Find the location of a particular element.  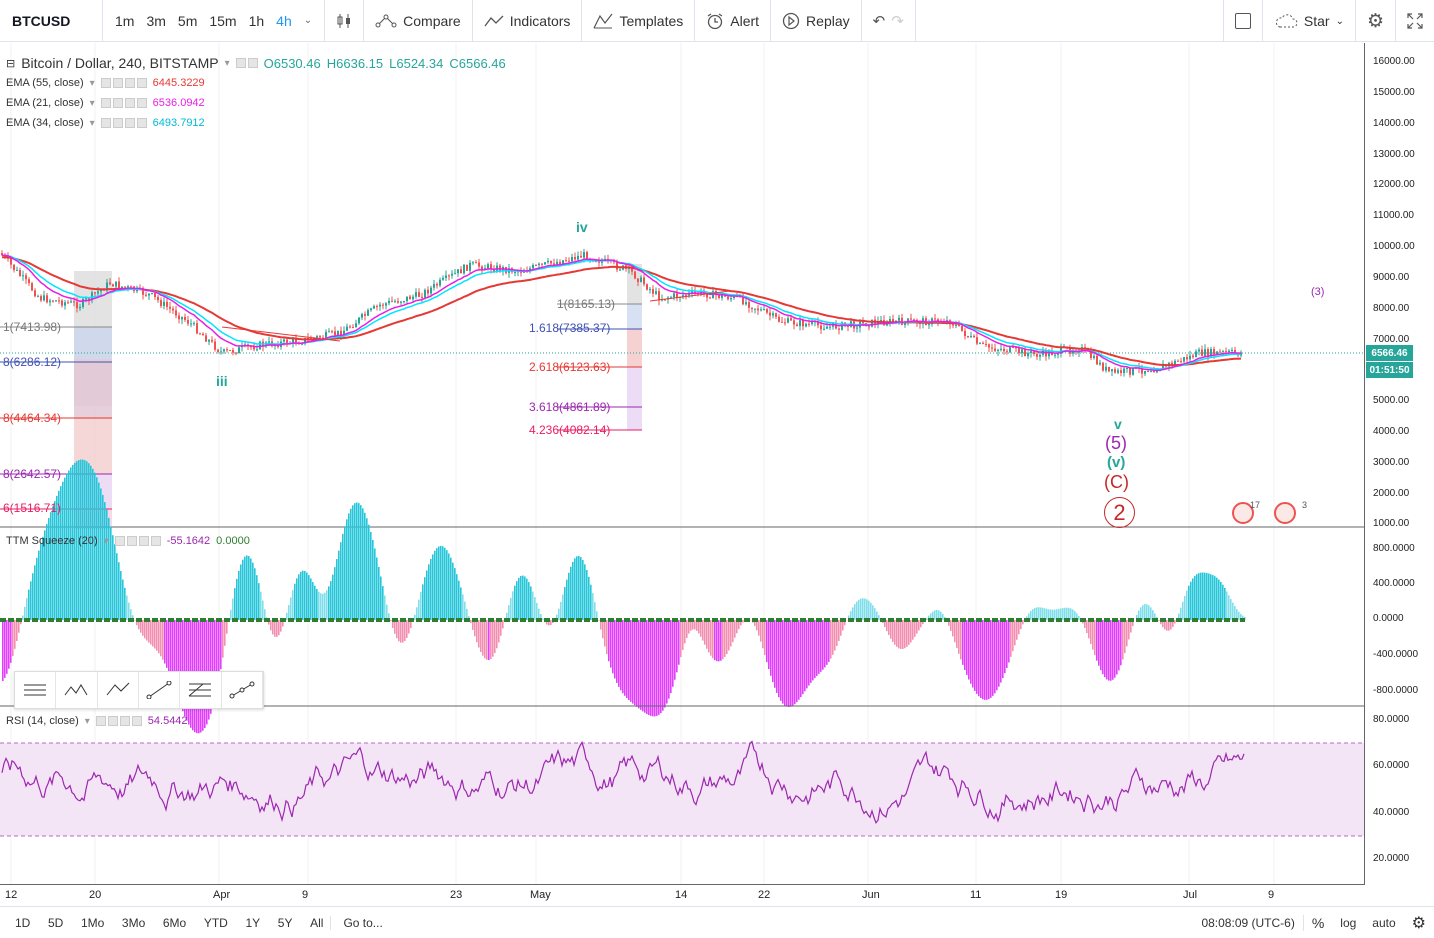

ttm-value-1: -55.1642 is located at coordinates (188, 541).